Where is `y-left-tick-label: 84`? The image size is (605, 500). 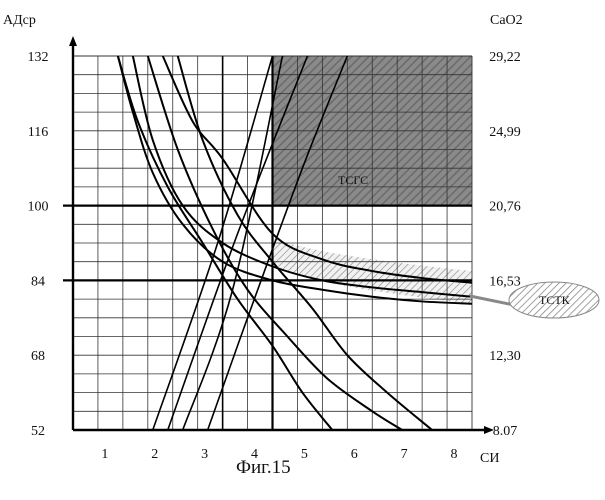
y-left-tick-label: 84 is located at coordinates (38, 281).